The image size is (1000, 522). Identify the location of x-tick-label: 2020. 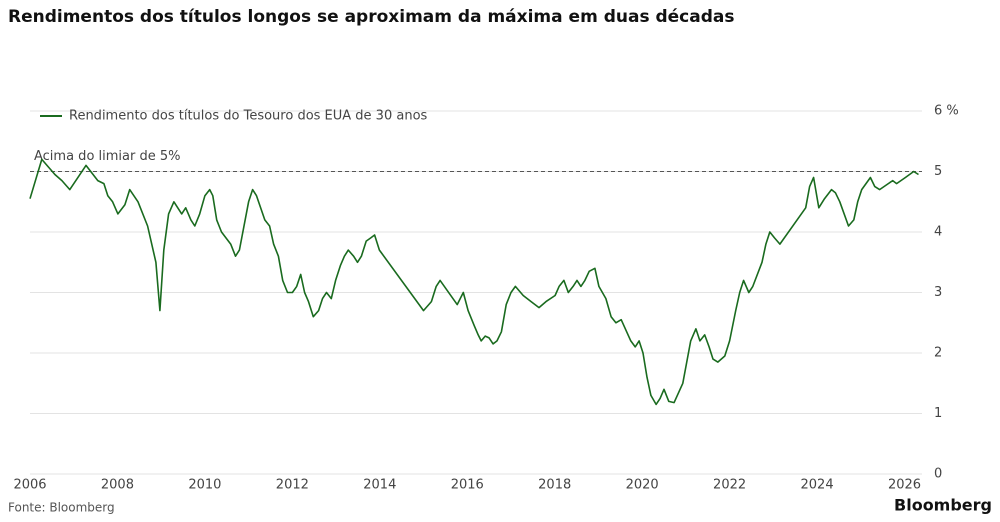
(642, 485).